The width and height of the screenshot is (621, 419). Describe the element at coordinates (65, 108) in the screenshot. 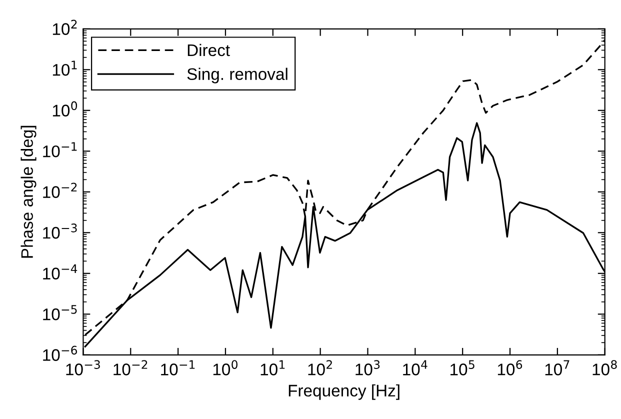

I see `y-tick-label: 10$^{0}$` at that location.